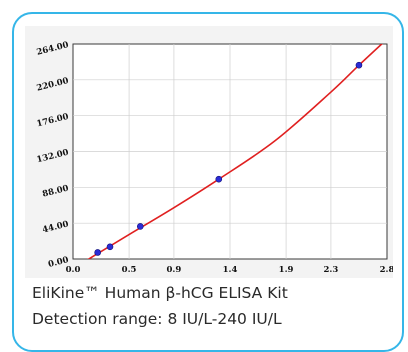 The height and width of the screenshot is (352, 408). Describe the element at coordinates (157, 319) in the screenshot. I see `caption-detection-range: Detection range: 8 IU/L-240 IU/L` at that location.